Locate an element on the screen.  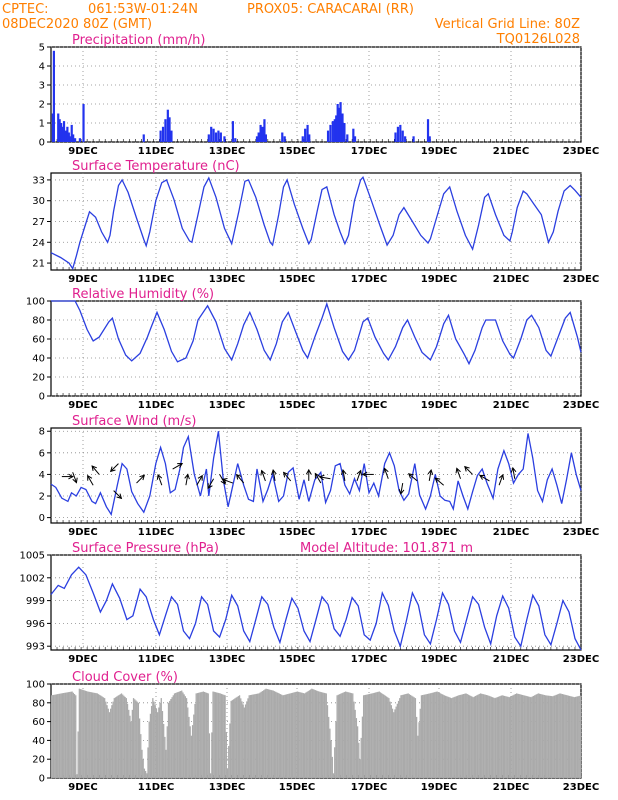
header-grid-note: Vertical Grid Line: 80Z is located at coordinates (507, 24).